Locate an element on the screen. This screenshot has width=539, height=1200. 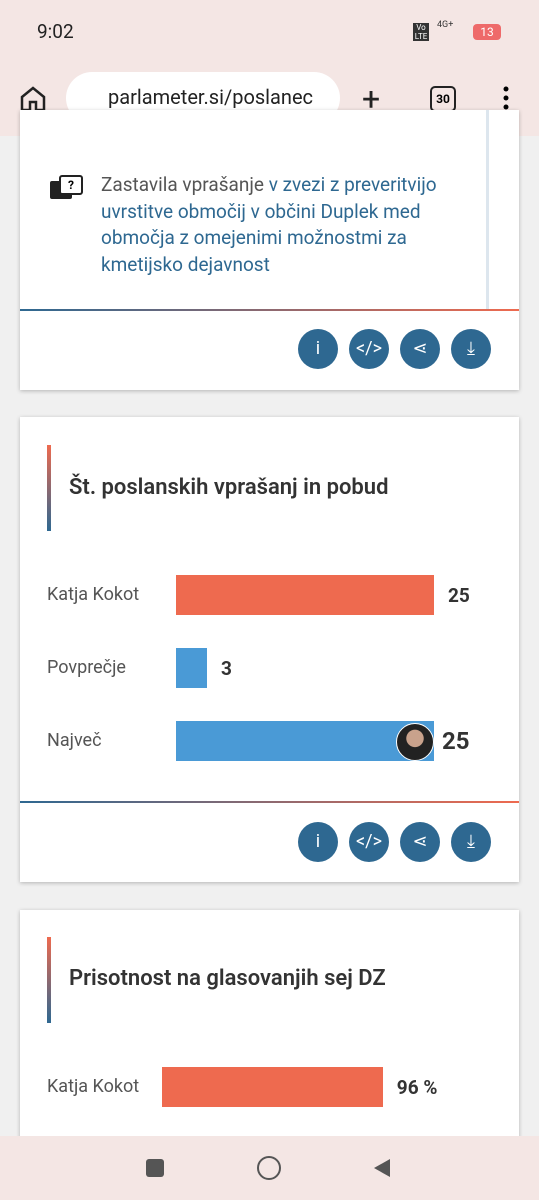
text: Zastavila vprašanje is located at coordinates (182, 184).